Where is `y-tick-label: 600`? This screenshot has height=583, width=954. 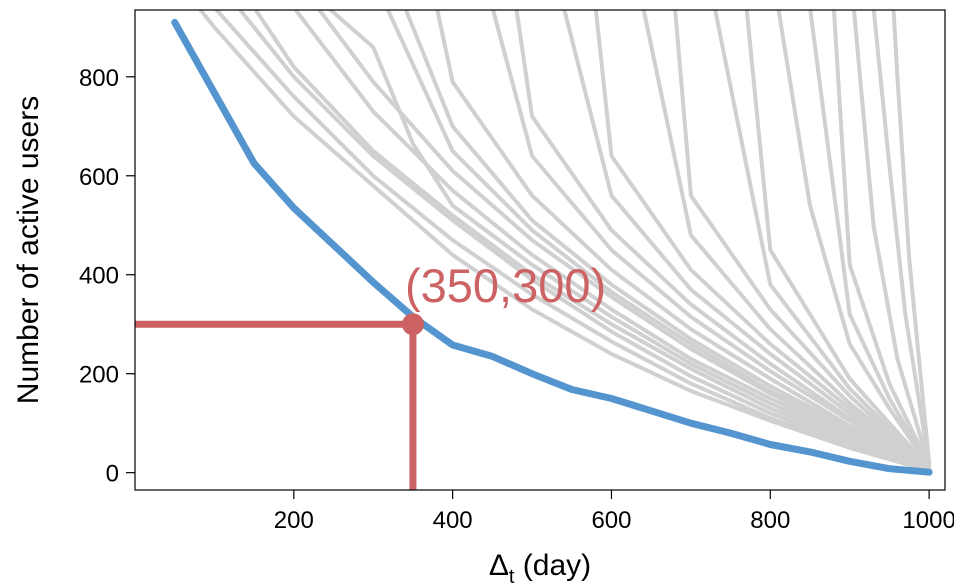
y-tick-label: 600 is located at coordinates (99, 177).